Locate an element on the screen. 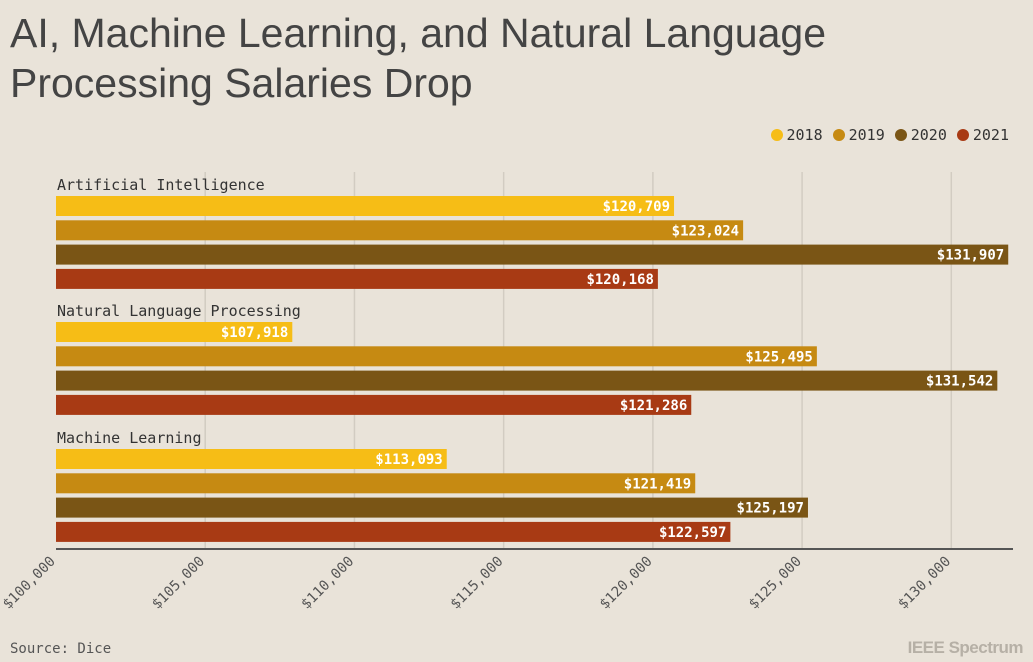 The width and height of the screenshot is (1033, 662). source-note: Source: Dice is located at coordinates (61, 649).